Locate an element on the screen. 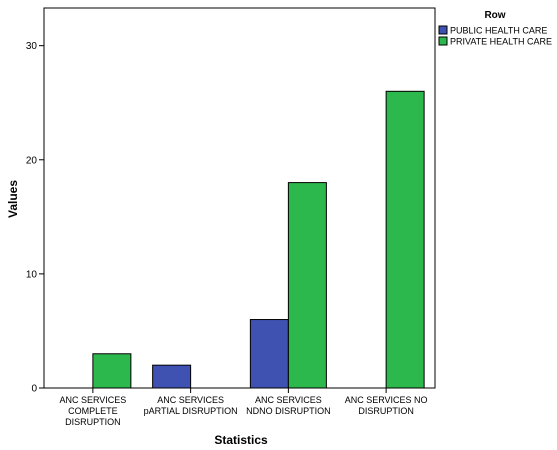 This screenshot has height=450, width=557. legend-label-private: PRIVATE HEALTH CARE is located at coordinates (501, 42).